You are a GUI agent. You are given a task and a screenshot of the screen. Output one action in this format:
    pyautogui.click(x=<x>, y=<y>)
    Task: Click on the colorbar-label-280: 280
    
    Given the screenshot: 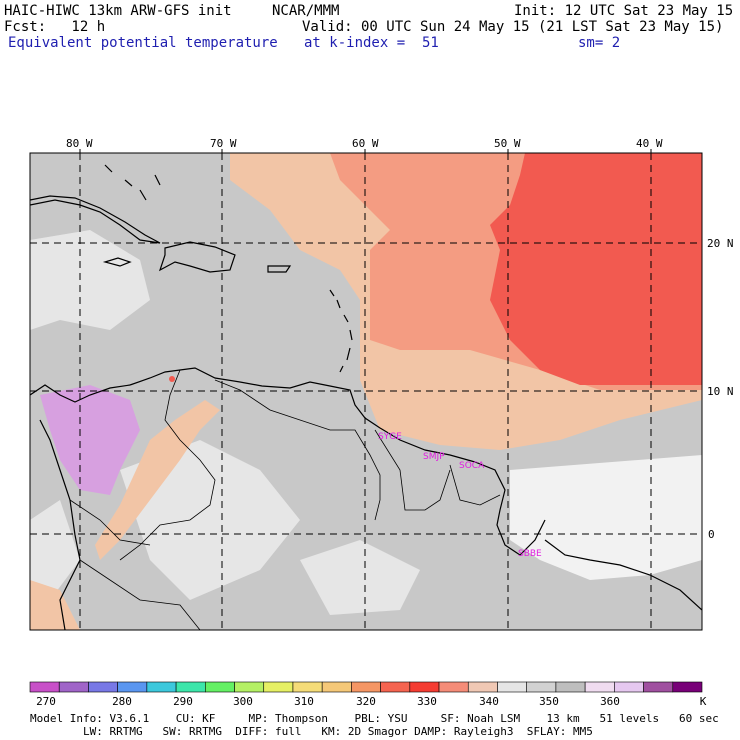 What is the action you would take?
    pyautogui.click(x=122, y=701)
    